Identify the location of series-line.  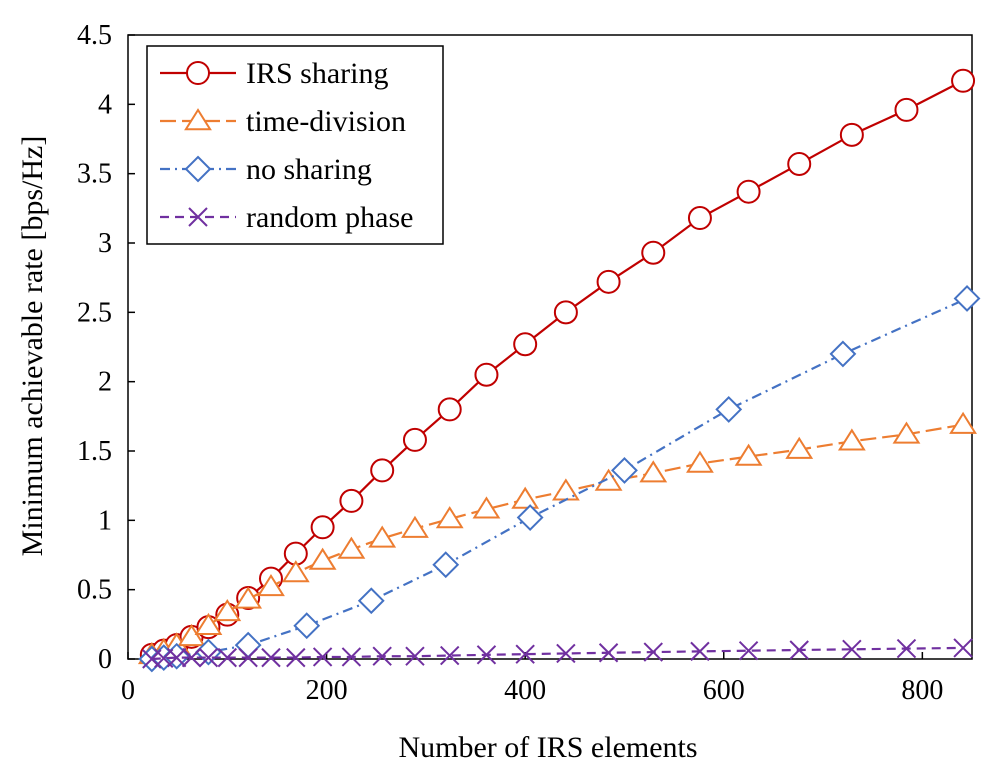
(557, 653).